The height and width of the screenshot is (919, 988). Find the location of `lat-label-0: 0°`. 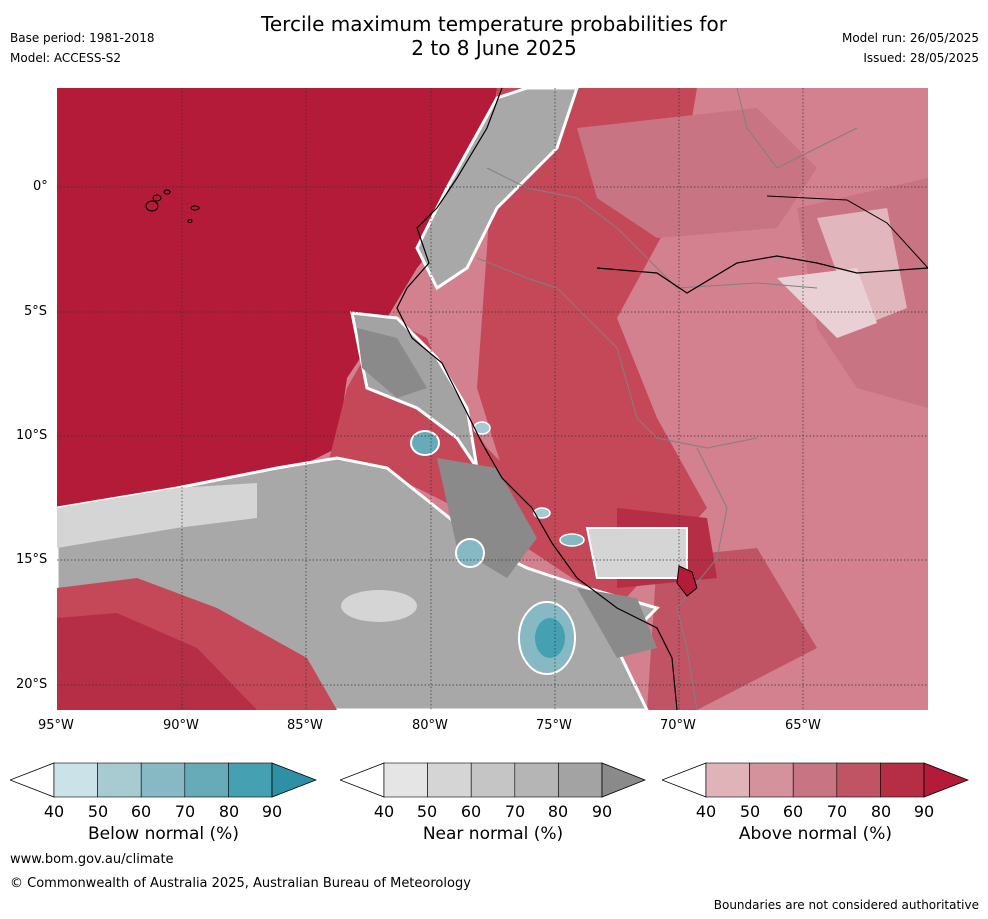

lat-label-0: 0° is located at coordinates (40, 186).